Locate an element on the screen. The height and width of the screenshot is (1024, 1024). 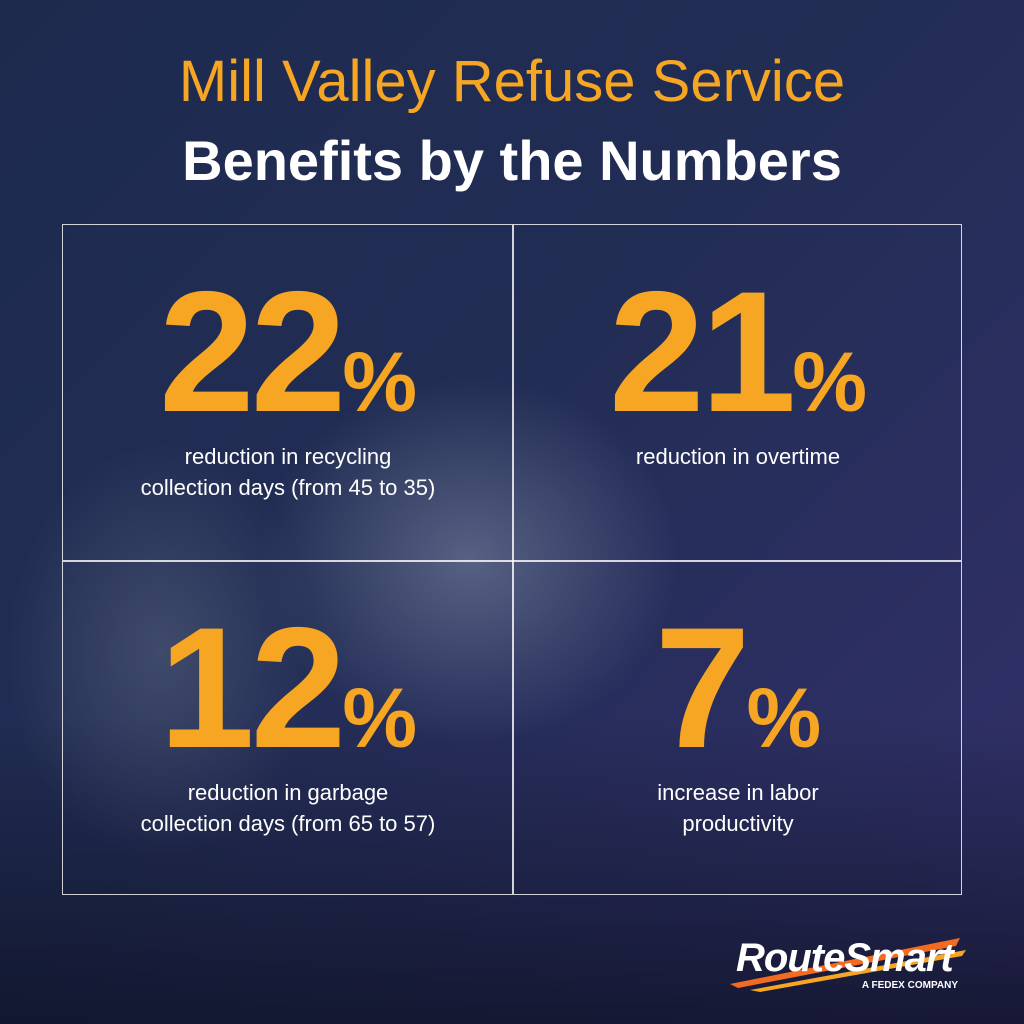
logo-name: RouteSmart is located at coordinates (845, 958).